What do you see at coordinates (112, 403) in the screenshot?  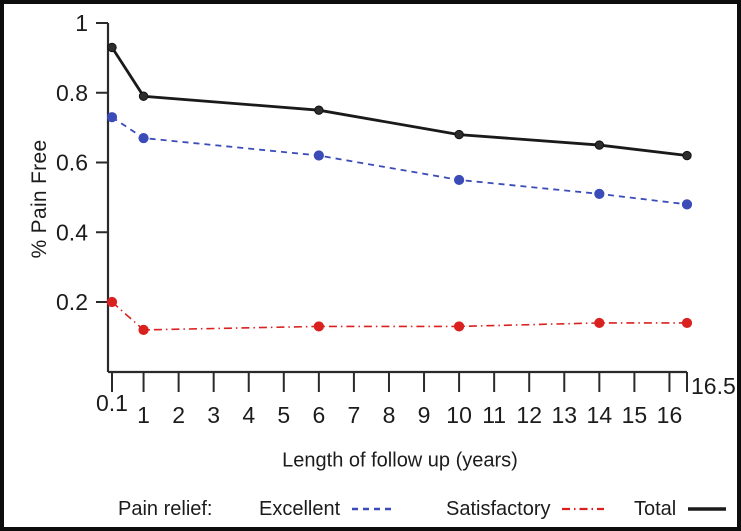 I see `svg-text: 0.1` at bounding box center [112, 403].